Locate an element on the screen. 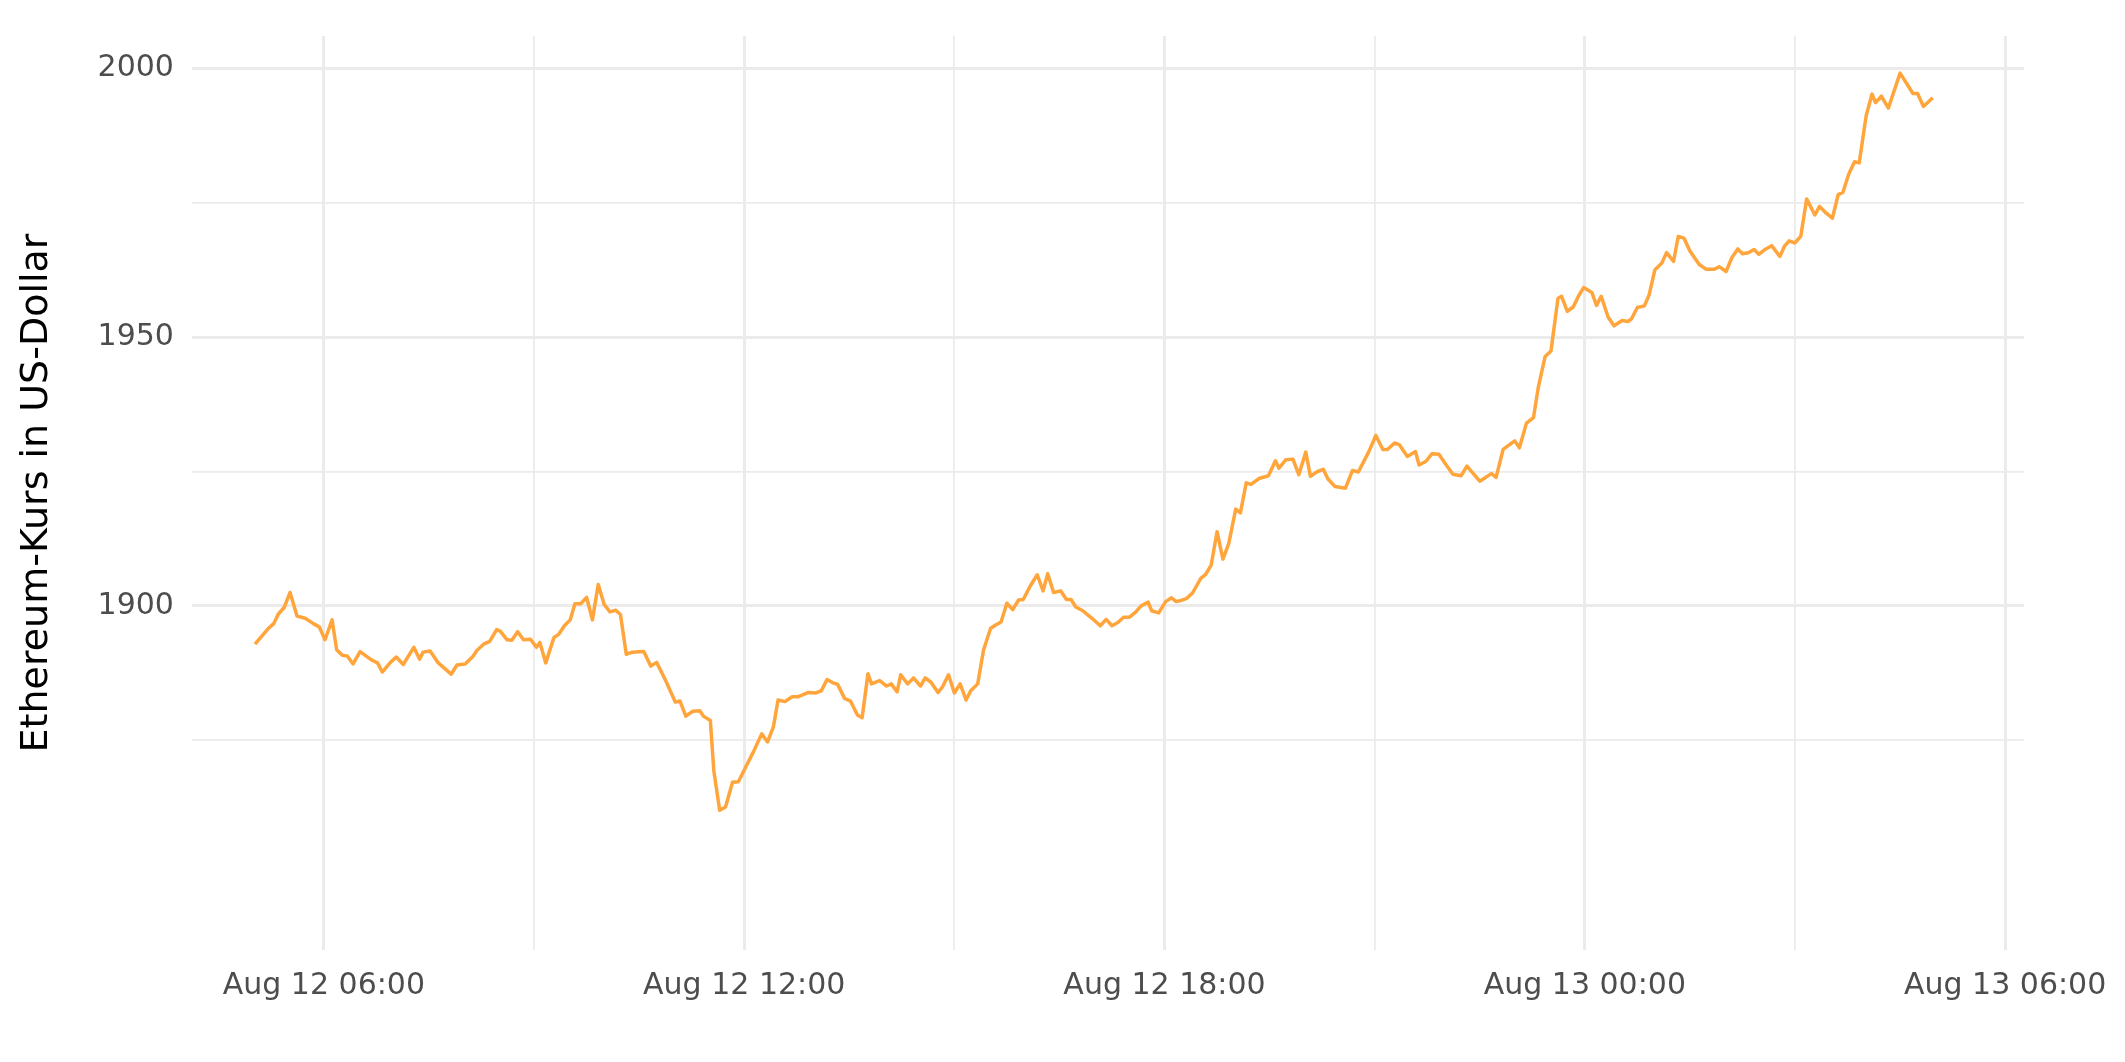 The image size is (2125, 1062). y-tick-label: 1950 is located at coordinates (135, 334).